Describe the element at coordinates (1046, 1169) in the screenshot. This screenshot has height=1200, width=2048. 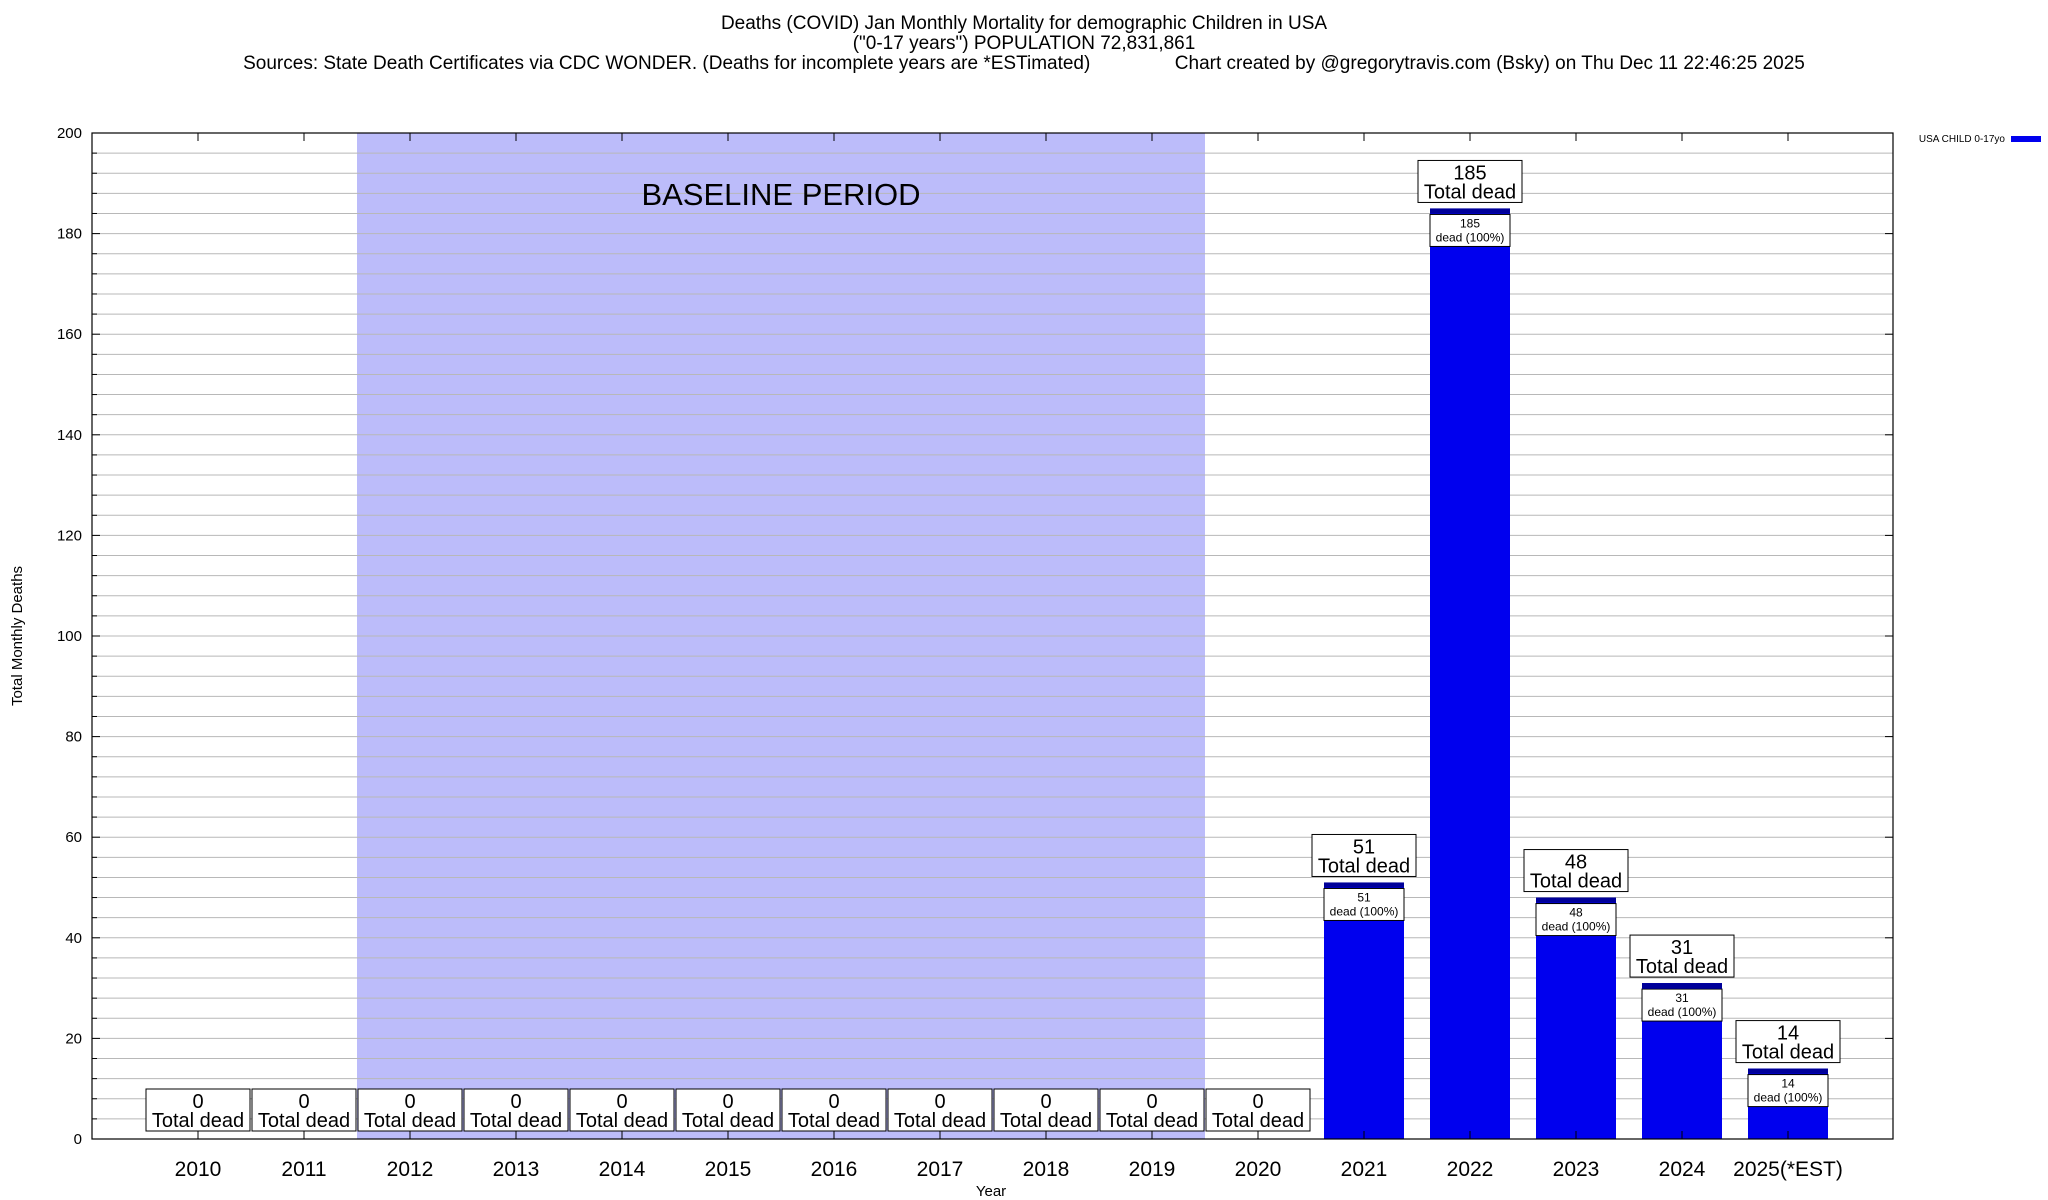
I see `x-tick-label: 2018` at that location.